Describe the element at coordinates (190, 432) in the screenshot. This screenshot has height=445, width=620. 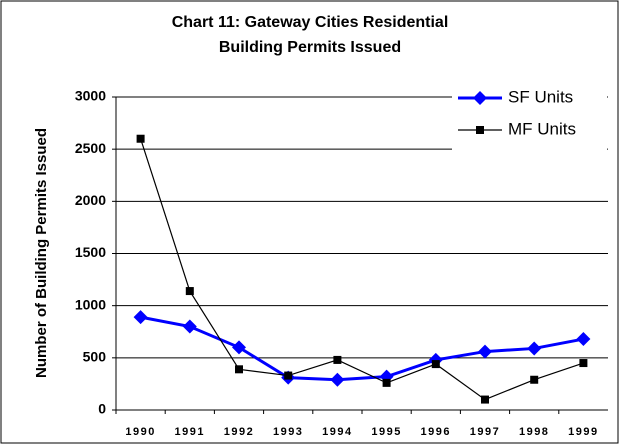
I see `x-tick-label: 1991` at that location.